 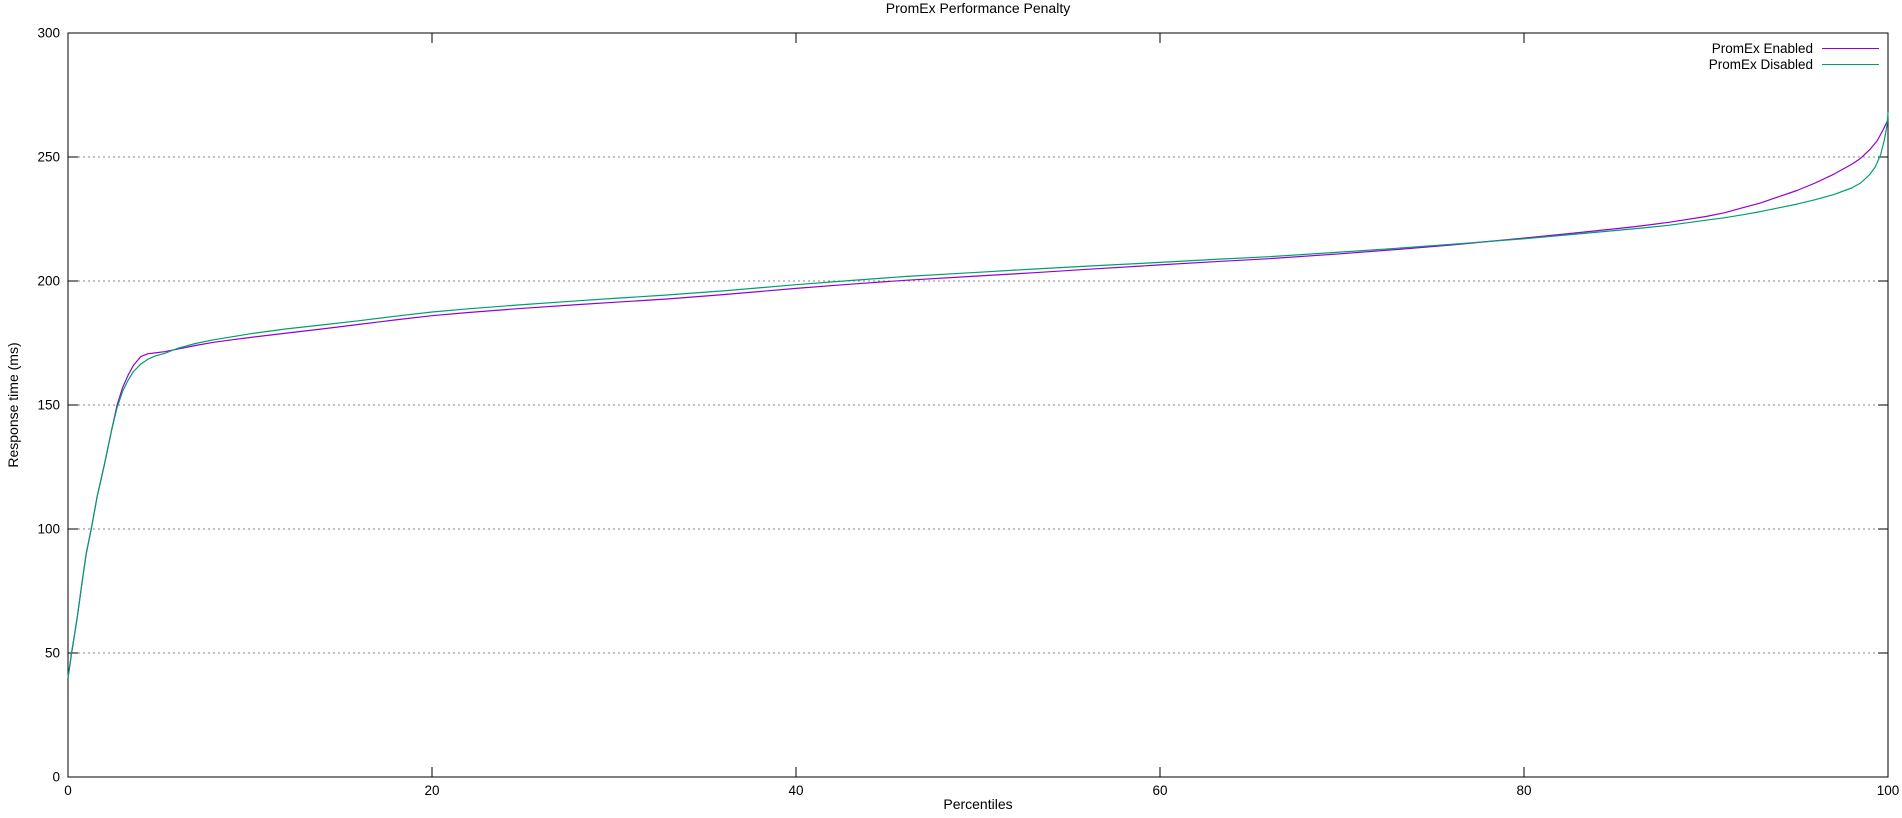 I want to click on y-tick-label-250: 250, so click(x=48, y=157).